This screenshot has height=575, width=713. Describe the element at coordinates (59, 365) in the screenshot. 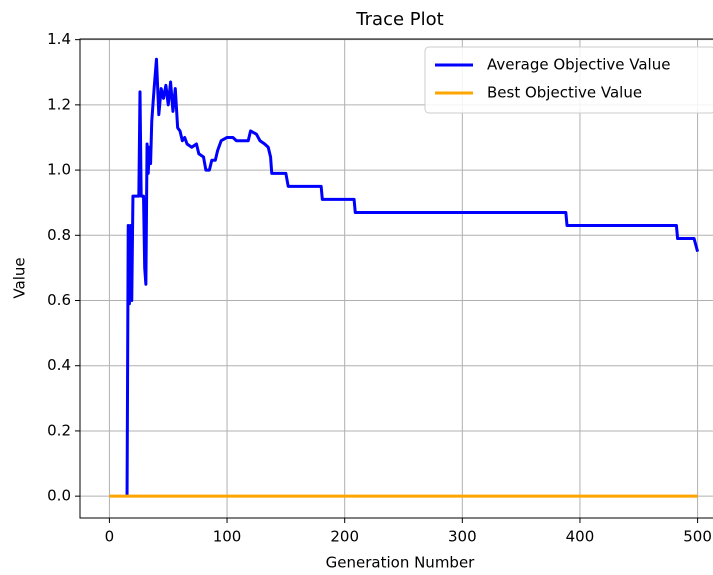

I see `y-tick-label: 0.4` at that location.